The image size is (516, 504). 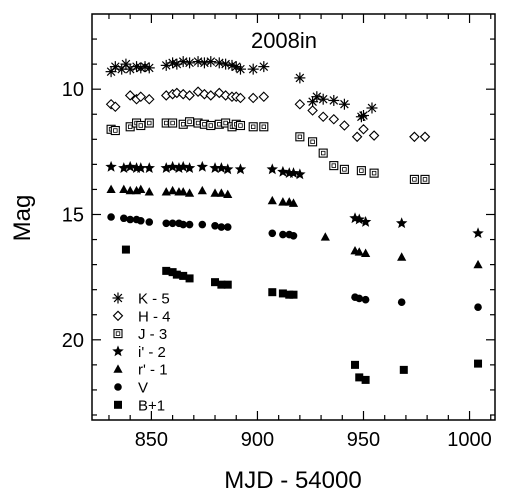 I want to click on legend-marker-k5, so click(x=118, y=298).